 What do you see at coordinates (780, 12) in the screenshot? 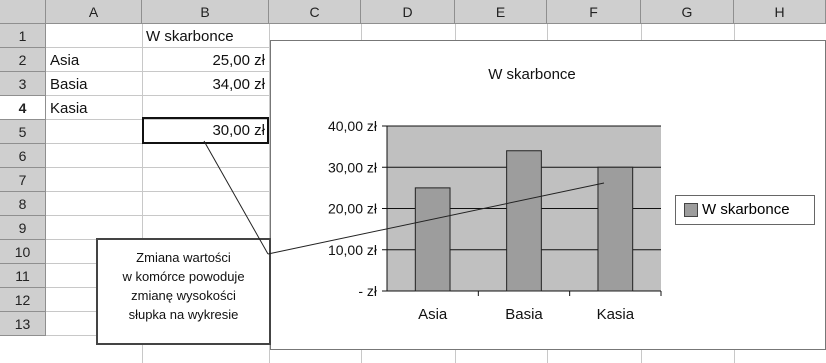
I see `column-header-h: H` at bounding box center [780, 12].